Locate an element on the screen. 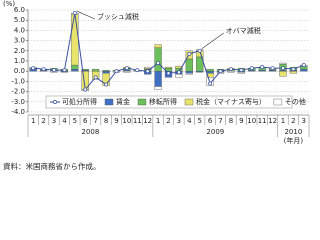  y-tick-label: 1.0 is located at coordinates (19, 61).